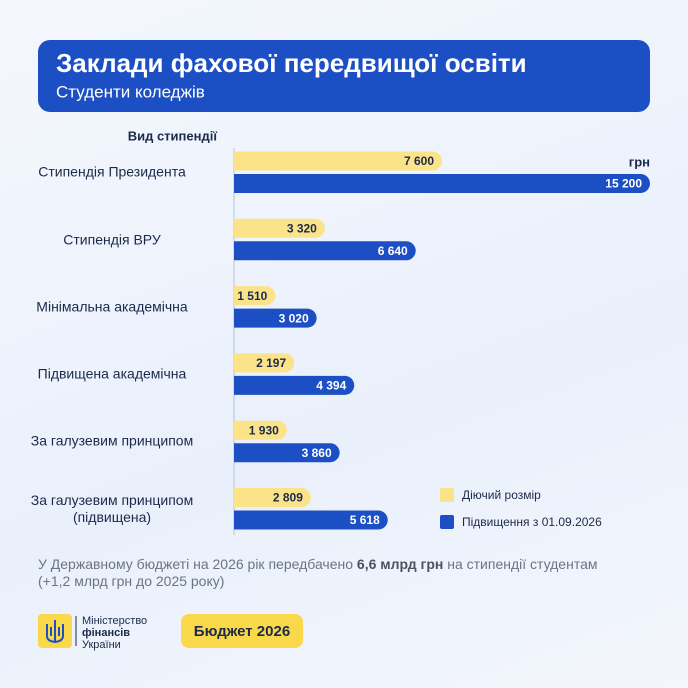 The height and width of the screenshot is (688, 688). I want to click on value-label: 1 930, so click(264, 430).